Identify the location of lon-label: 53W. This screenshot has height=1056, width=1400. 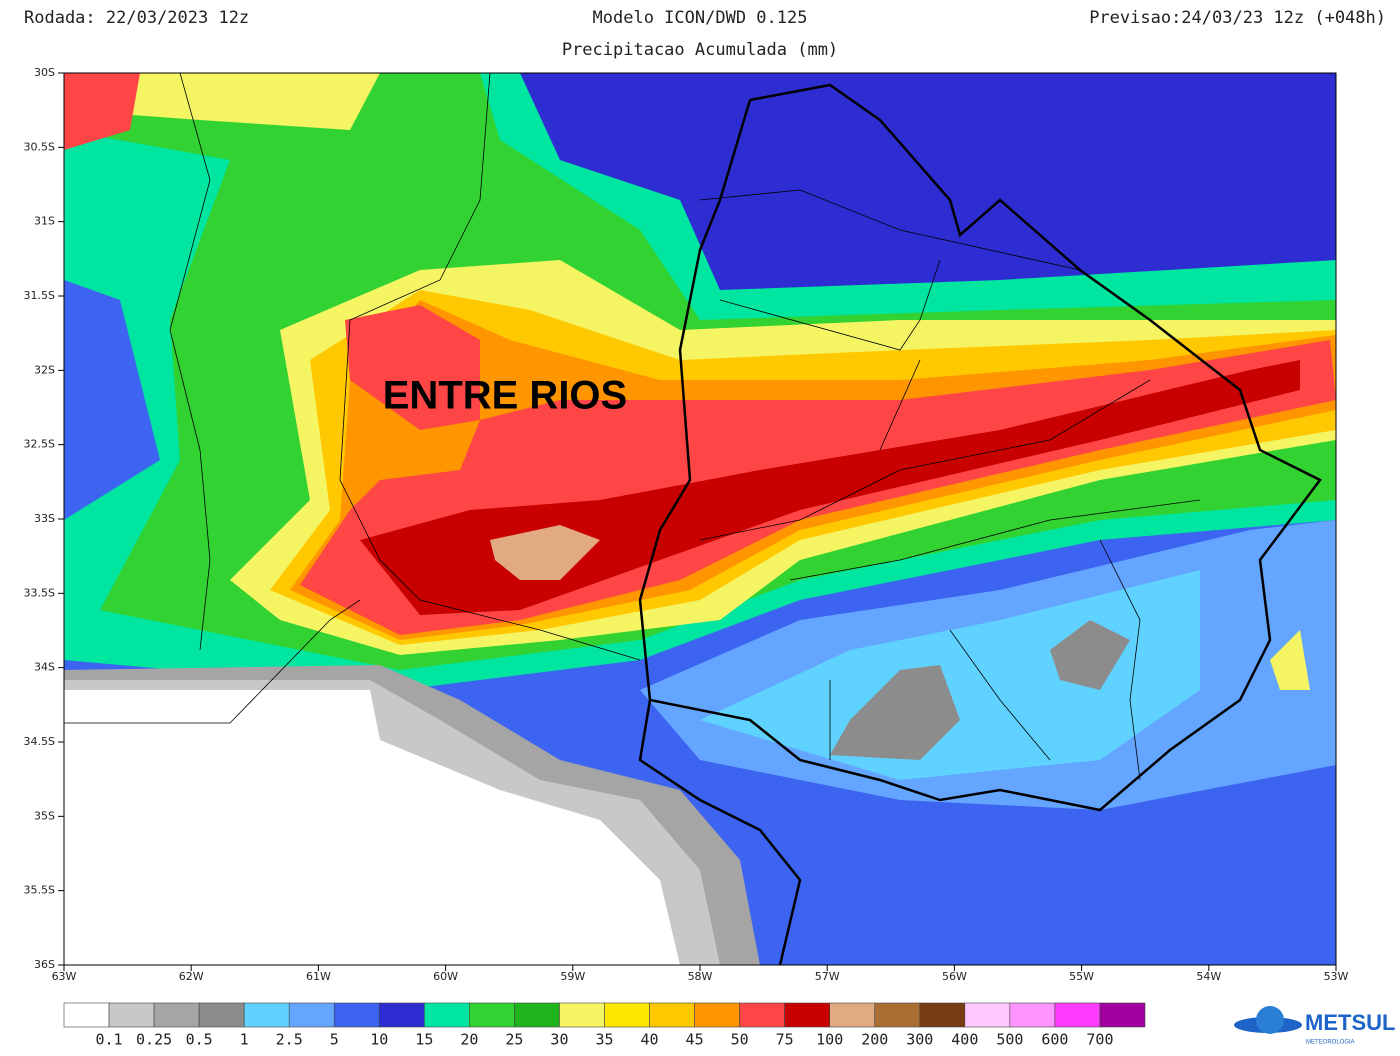
(1336, 976).